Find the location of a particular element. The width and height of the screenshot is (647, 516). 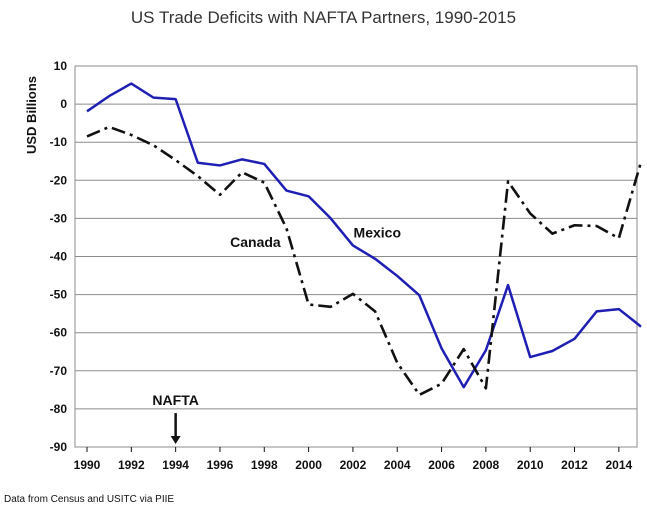

x-tick-label: 1998 is located at coordinates (264, 465).